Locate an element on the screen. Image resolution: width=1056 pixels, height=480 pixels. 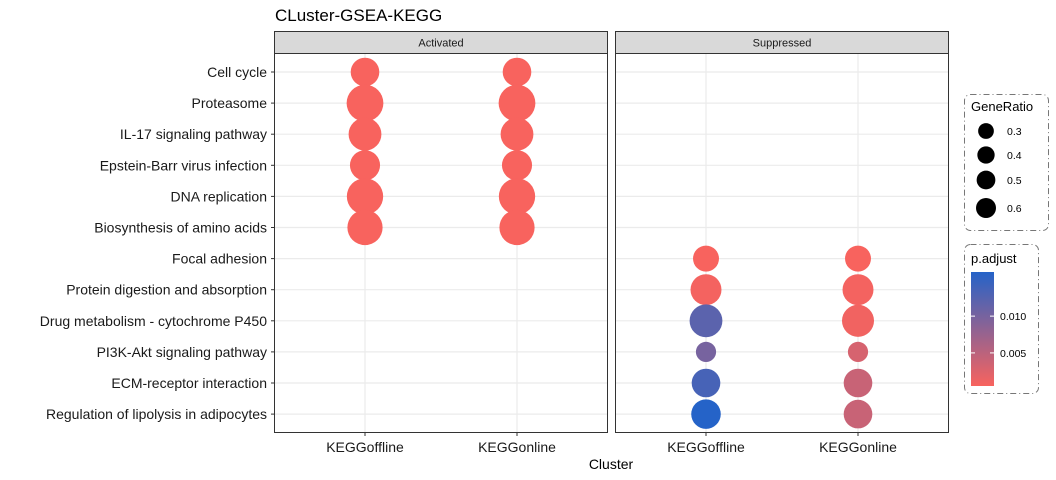
y-tick-label: Epstein-Barr virus infection is located at coordinates (183, 165).